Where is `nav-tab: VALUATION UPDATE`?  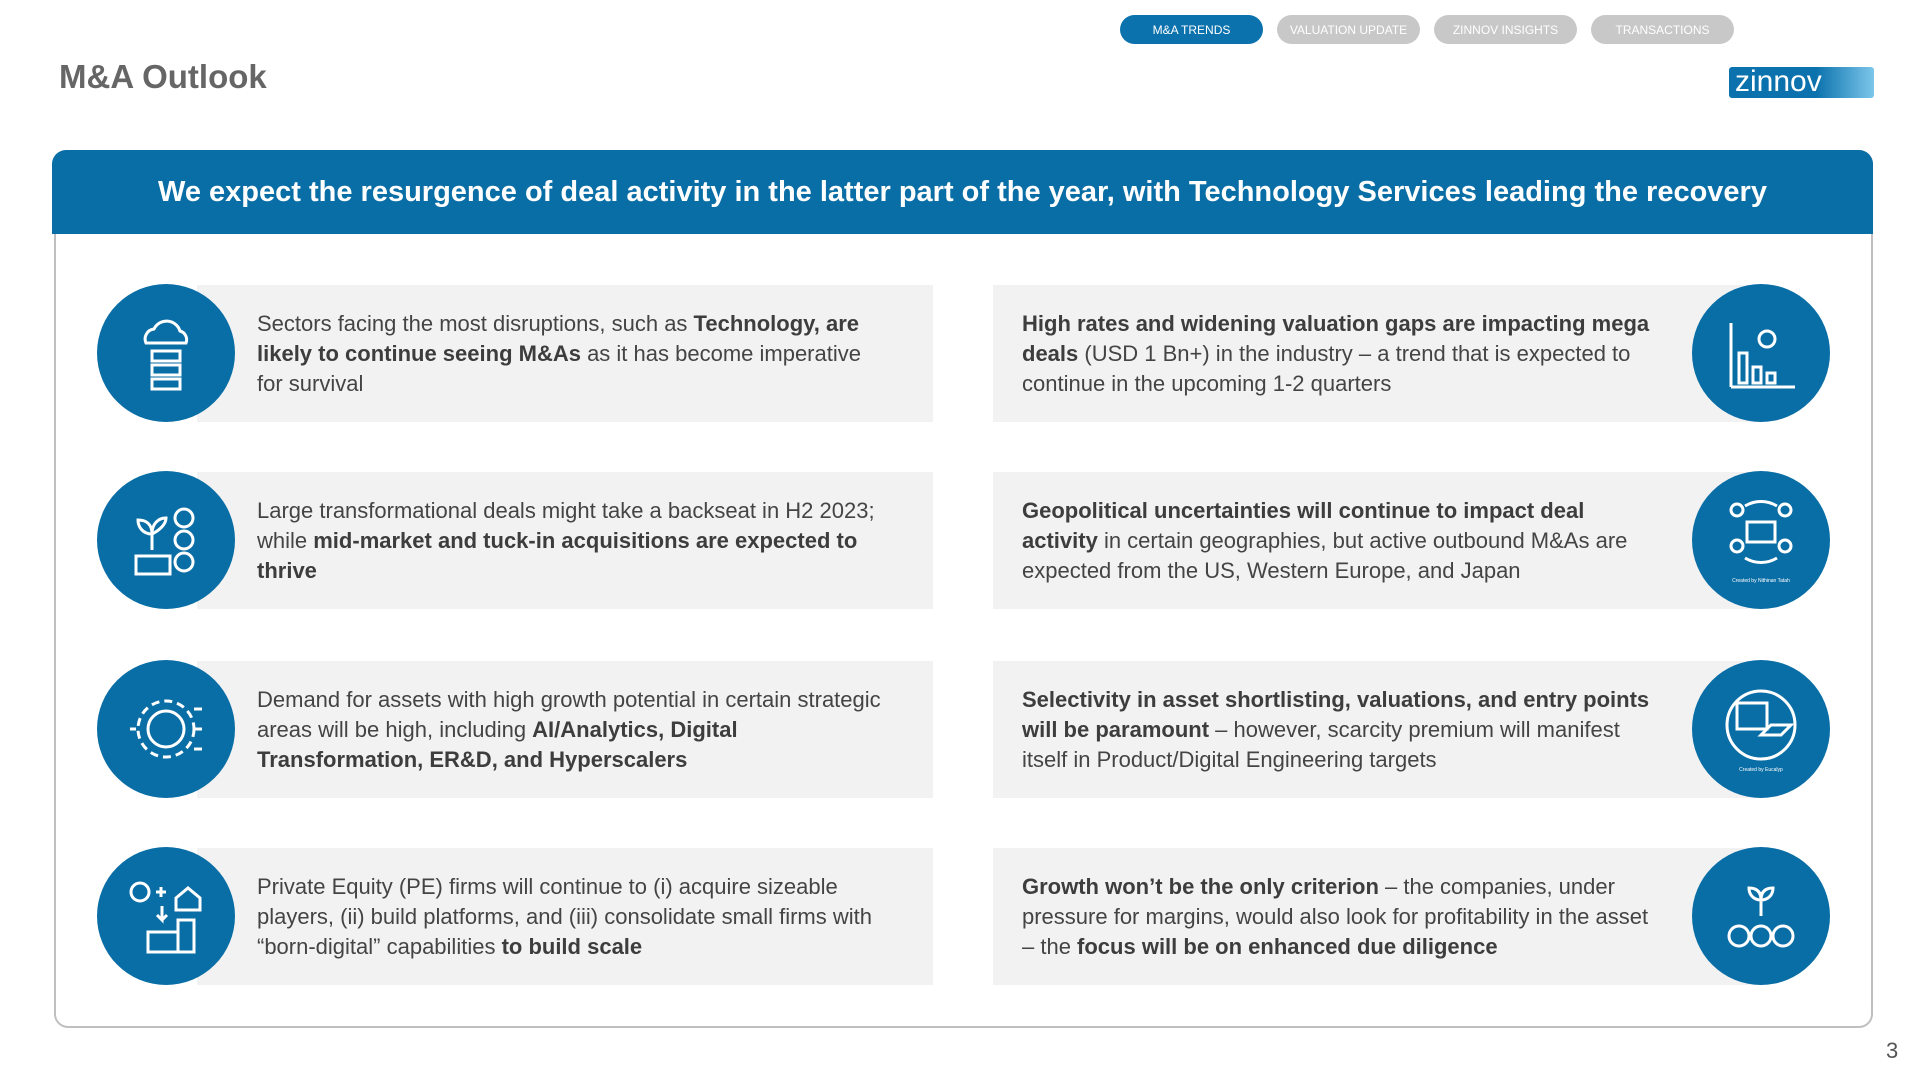 nav-tab: VALUATION UPDATE is located at coordinates (1348, 29).